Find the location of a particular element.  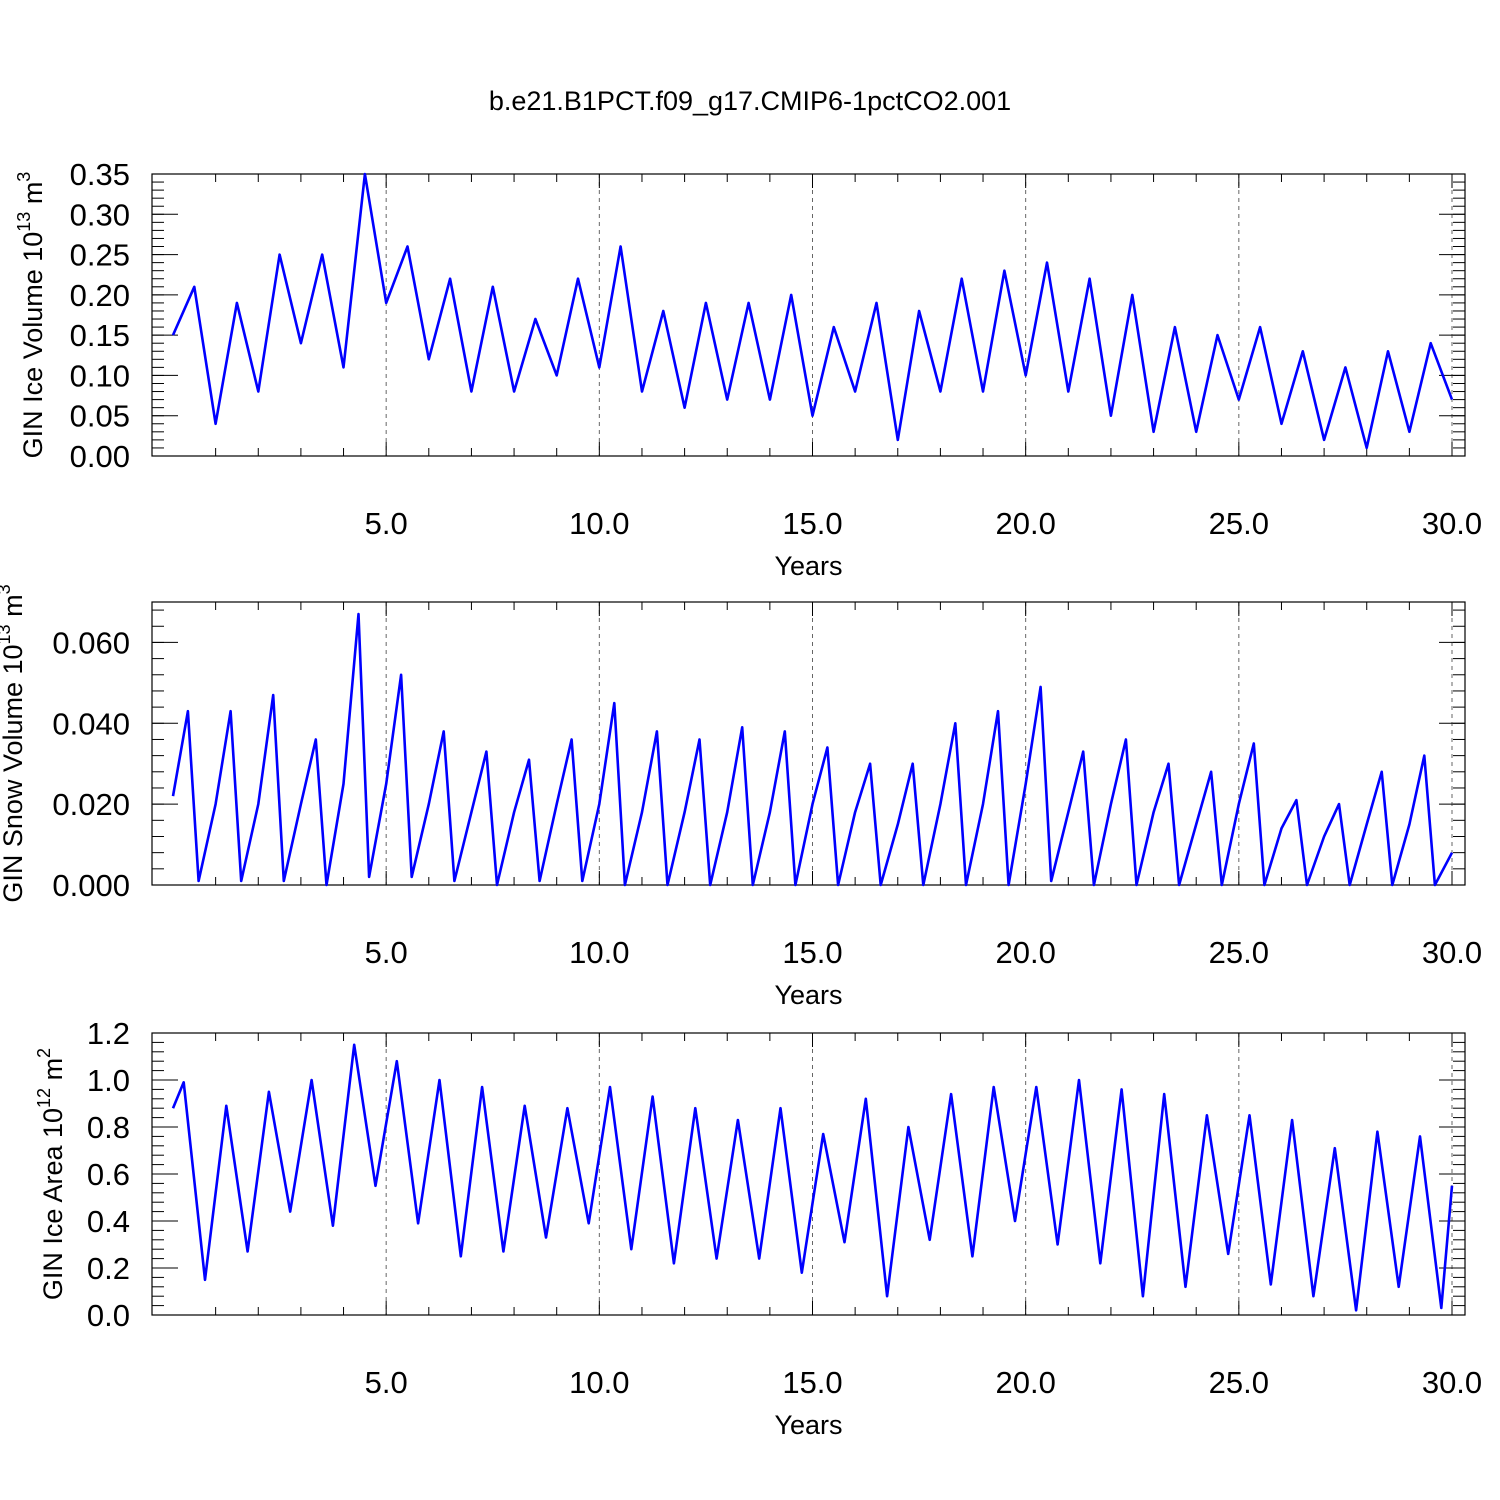

y-axis-label: GIN Ice Volume 1013 m3 is located at coordinates (31, 315).